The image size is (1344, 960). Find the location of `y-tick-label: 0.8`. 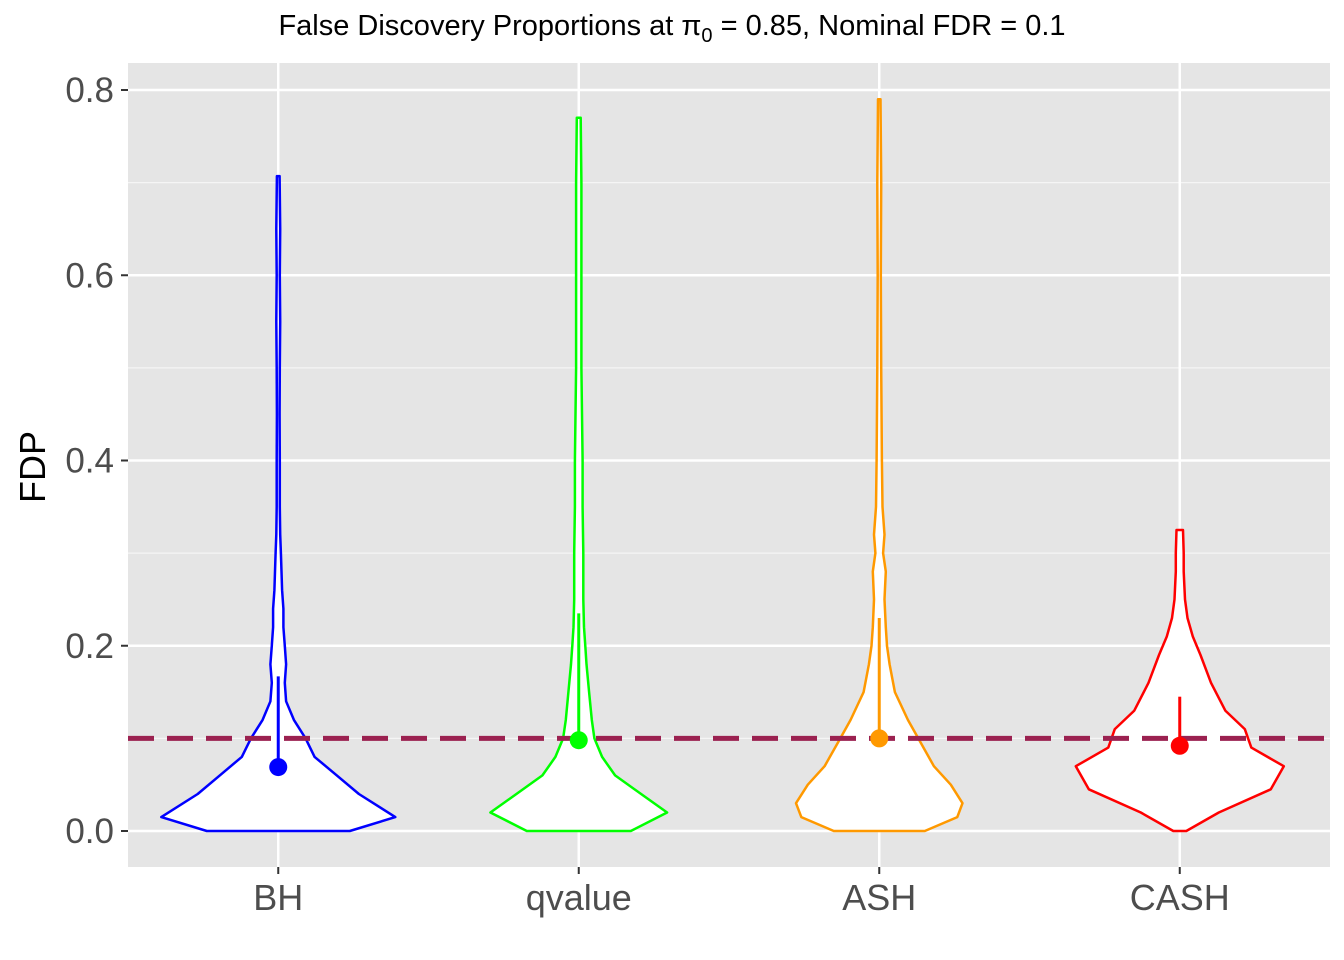

y-tick-label: 0.8 is located at coordinates (89, 90).